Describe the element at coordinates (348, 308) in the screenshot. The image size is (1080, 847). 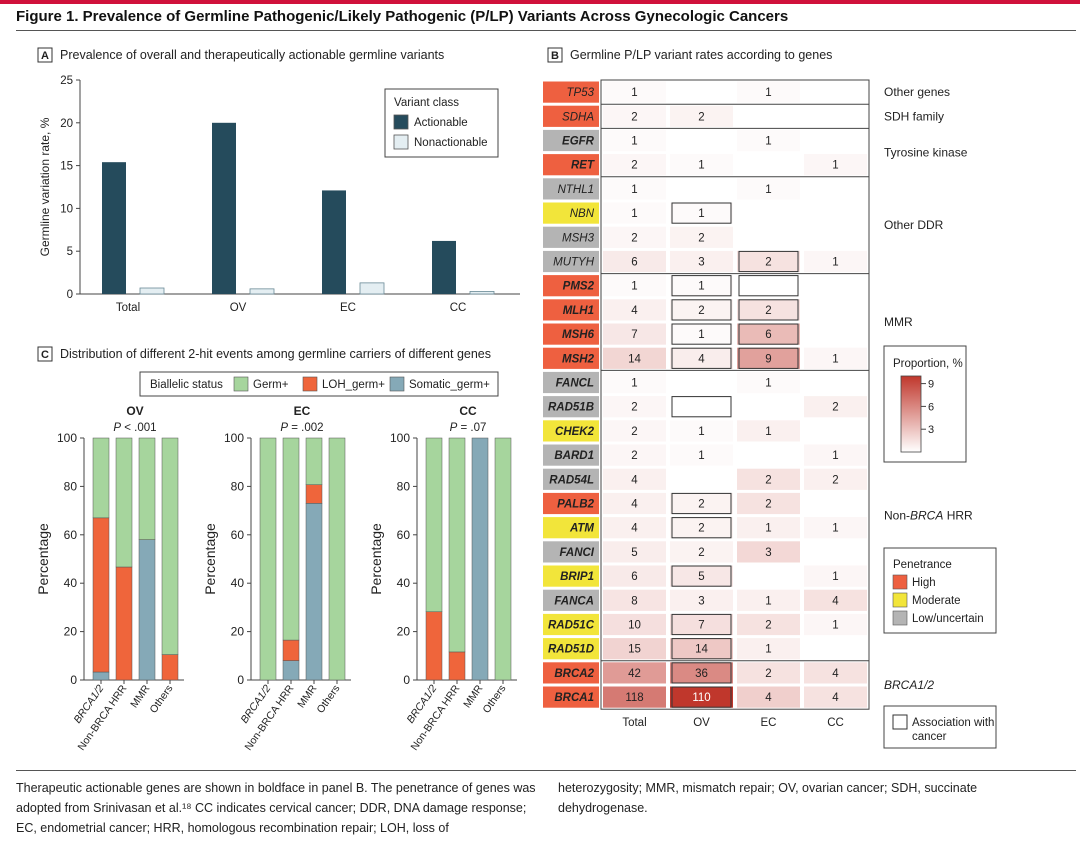
I see `a-x-tick-label: EC` at that location.